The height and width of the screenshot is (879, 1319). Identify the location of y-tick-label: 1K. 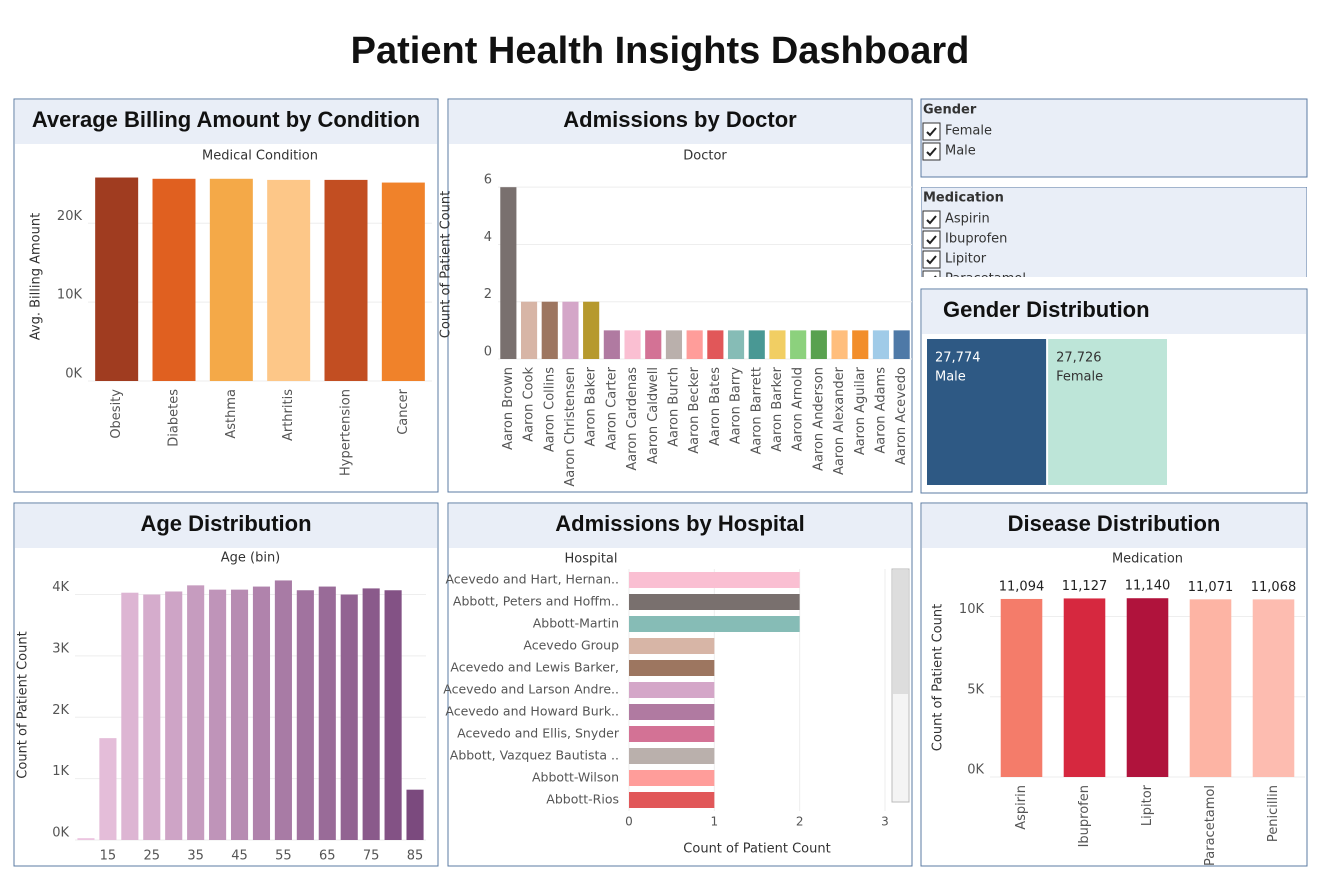
(60, 771).